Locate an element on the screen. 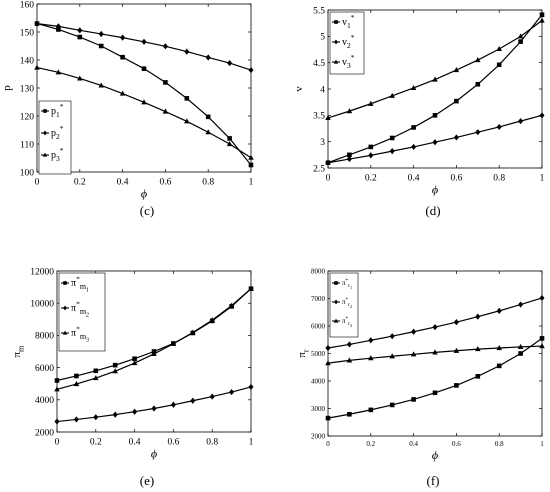 This screenshot has height=492, width=550. x-tick-label: 0.6 is located at coordinates (173, 443).